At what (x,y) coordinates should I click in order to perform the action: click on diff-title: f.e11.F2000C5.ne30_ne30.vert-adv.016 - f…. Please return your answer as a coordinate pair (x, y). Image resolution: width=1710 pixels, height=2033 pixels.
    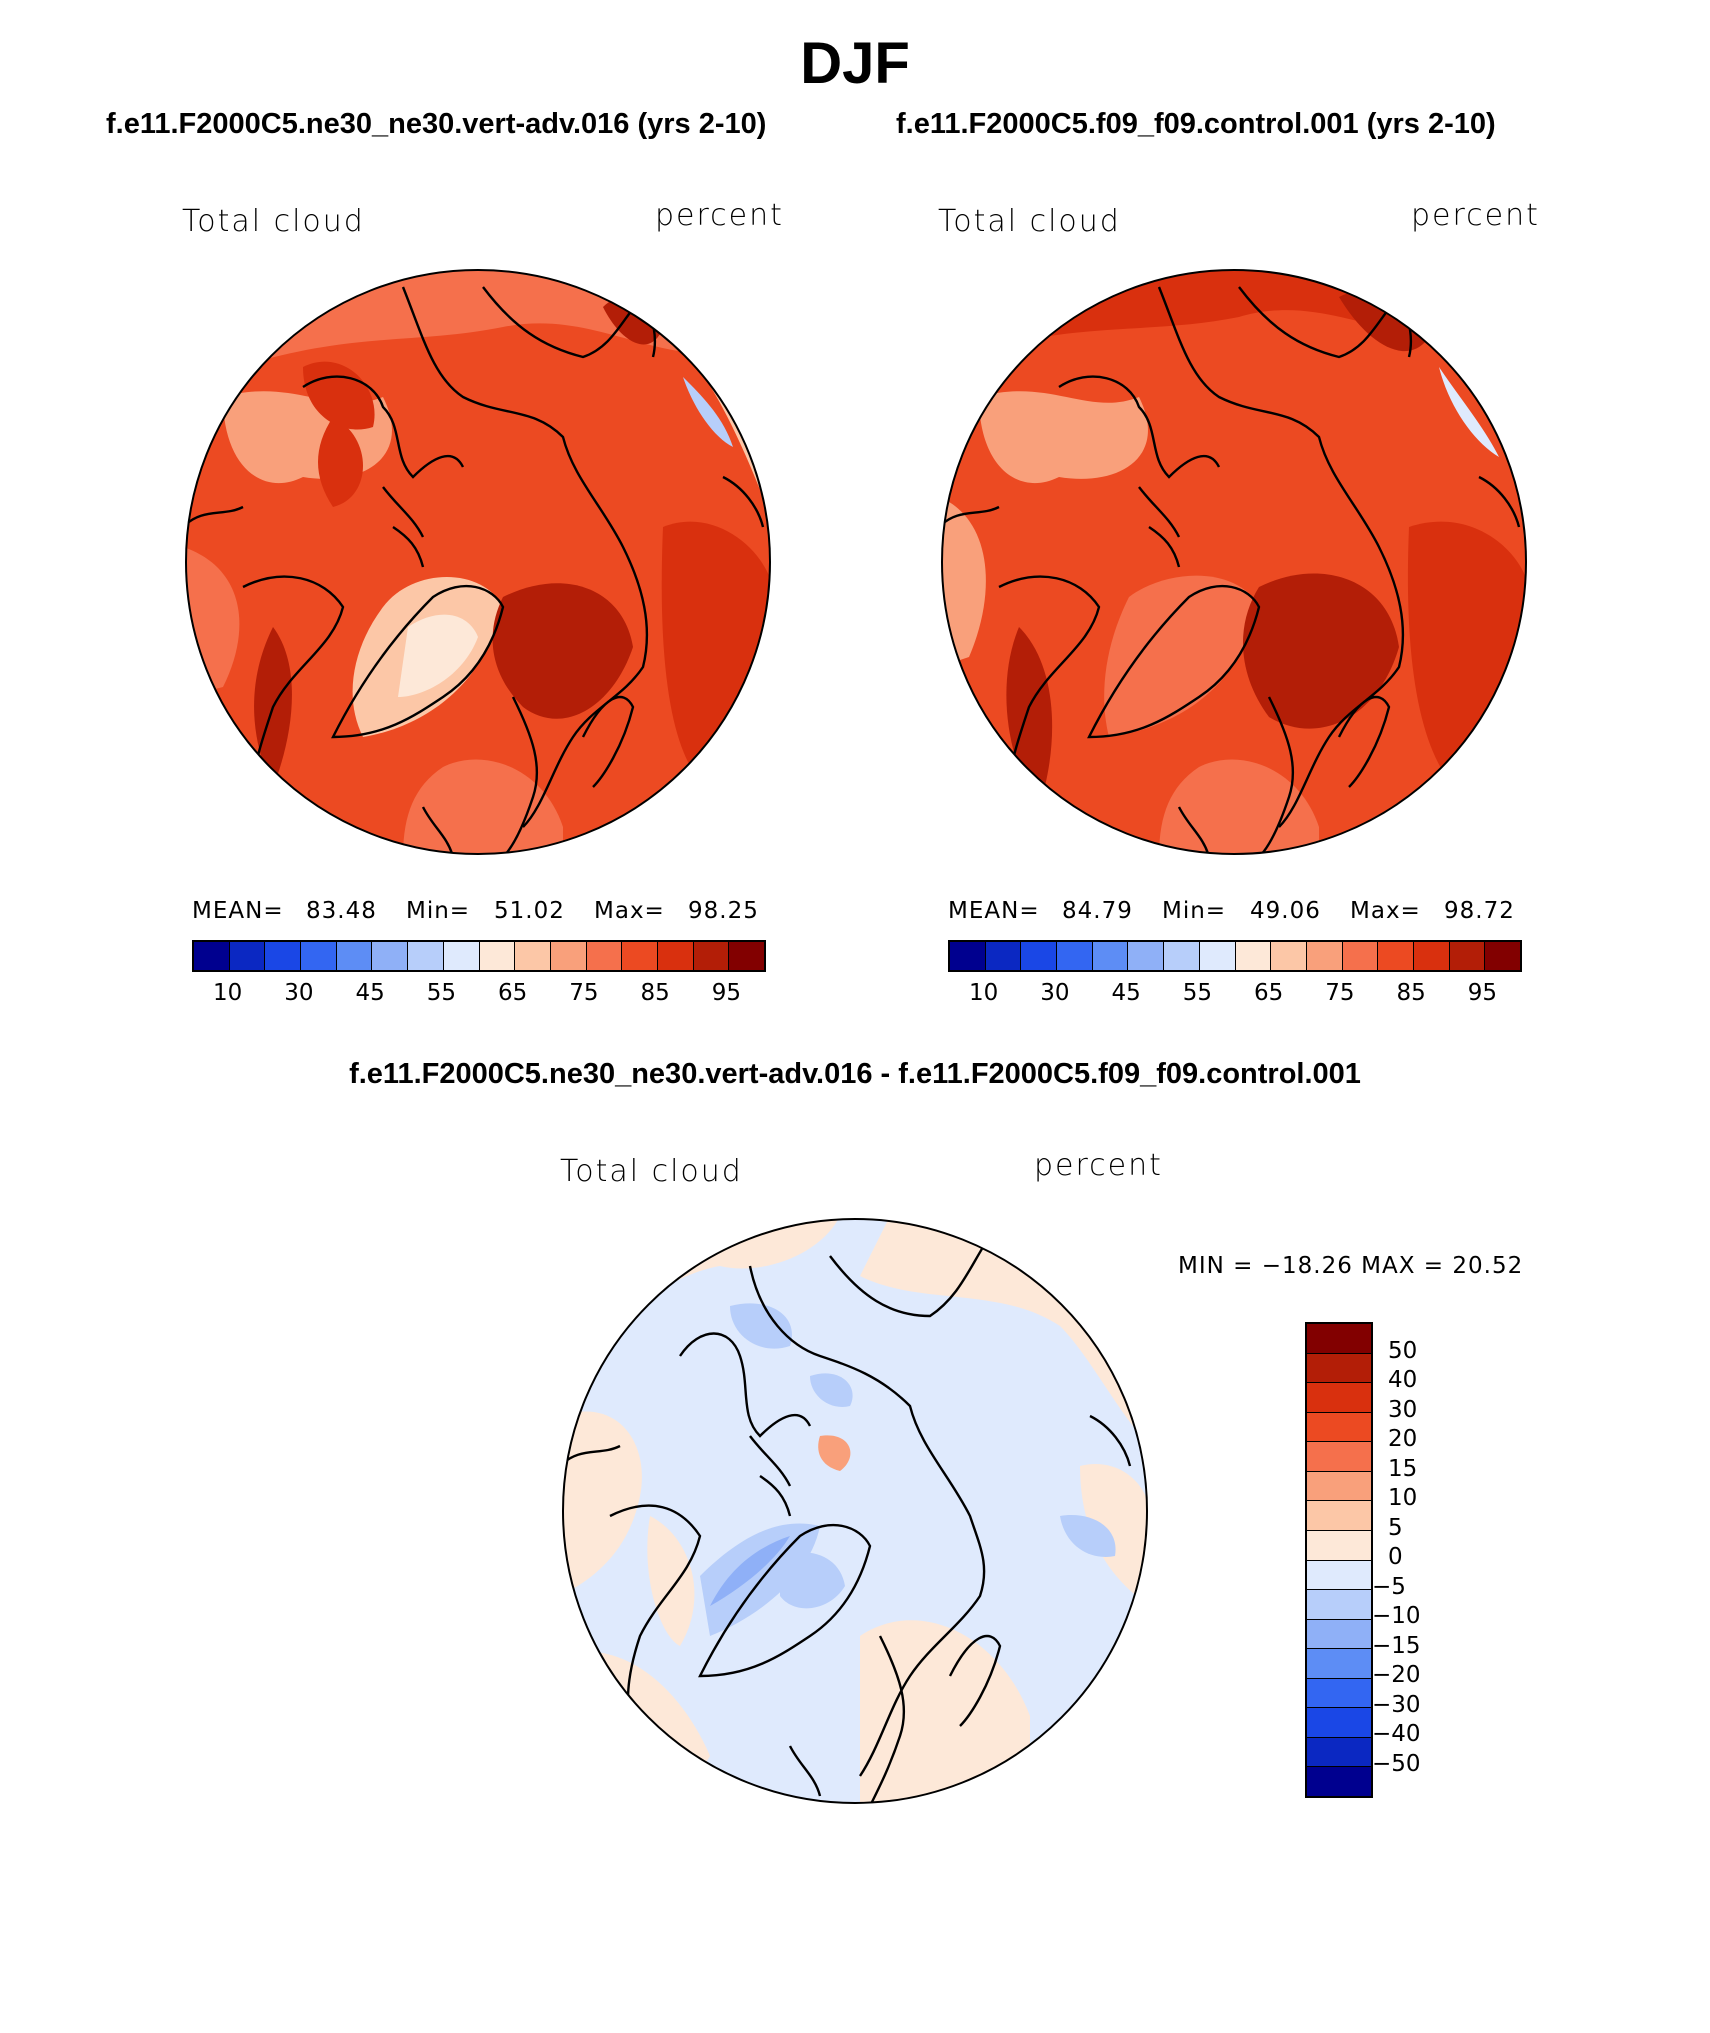
    Looking at the image, I should click on (855, 1074).